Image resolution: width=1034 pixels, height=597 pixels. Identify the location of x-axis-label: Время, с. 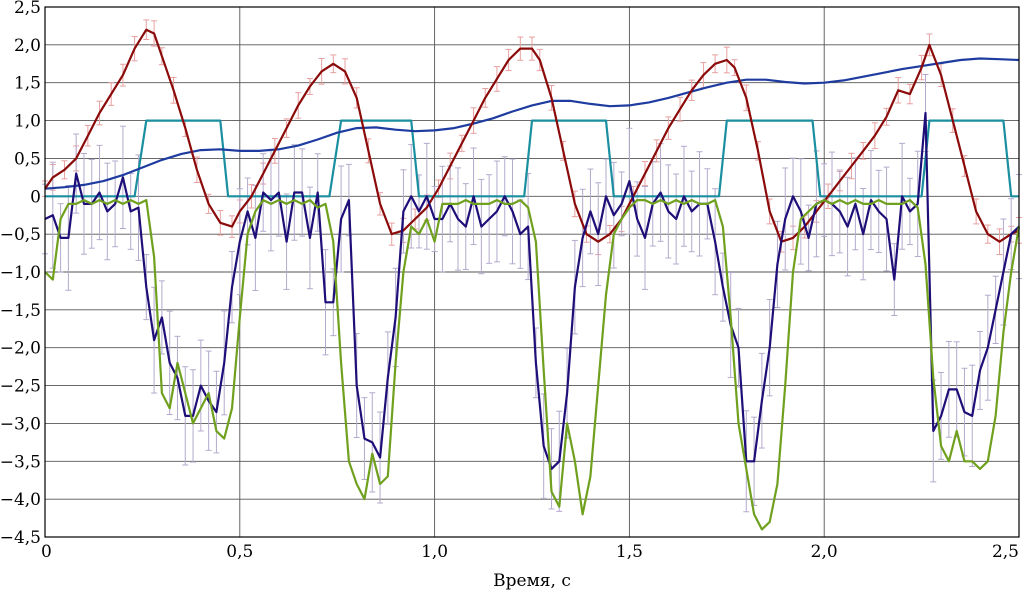
(532, 581).